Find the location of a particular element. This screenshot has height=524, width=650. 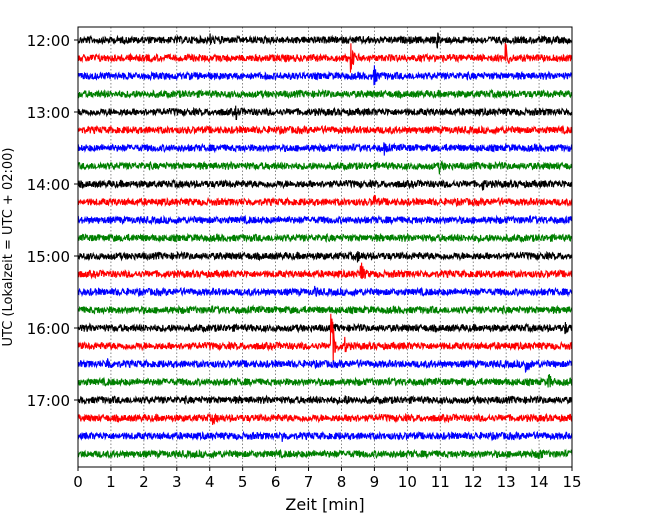

x-tick-label: 3 is located at coordinates (177, 482).